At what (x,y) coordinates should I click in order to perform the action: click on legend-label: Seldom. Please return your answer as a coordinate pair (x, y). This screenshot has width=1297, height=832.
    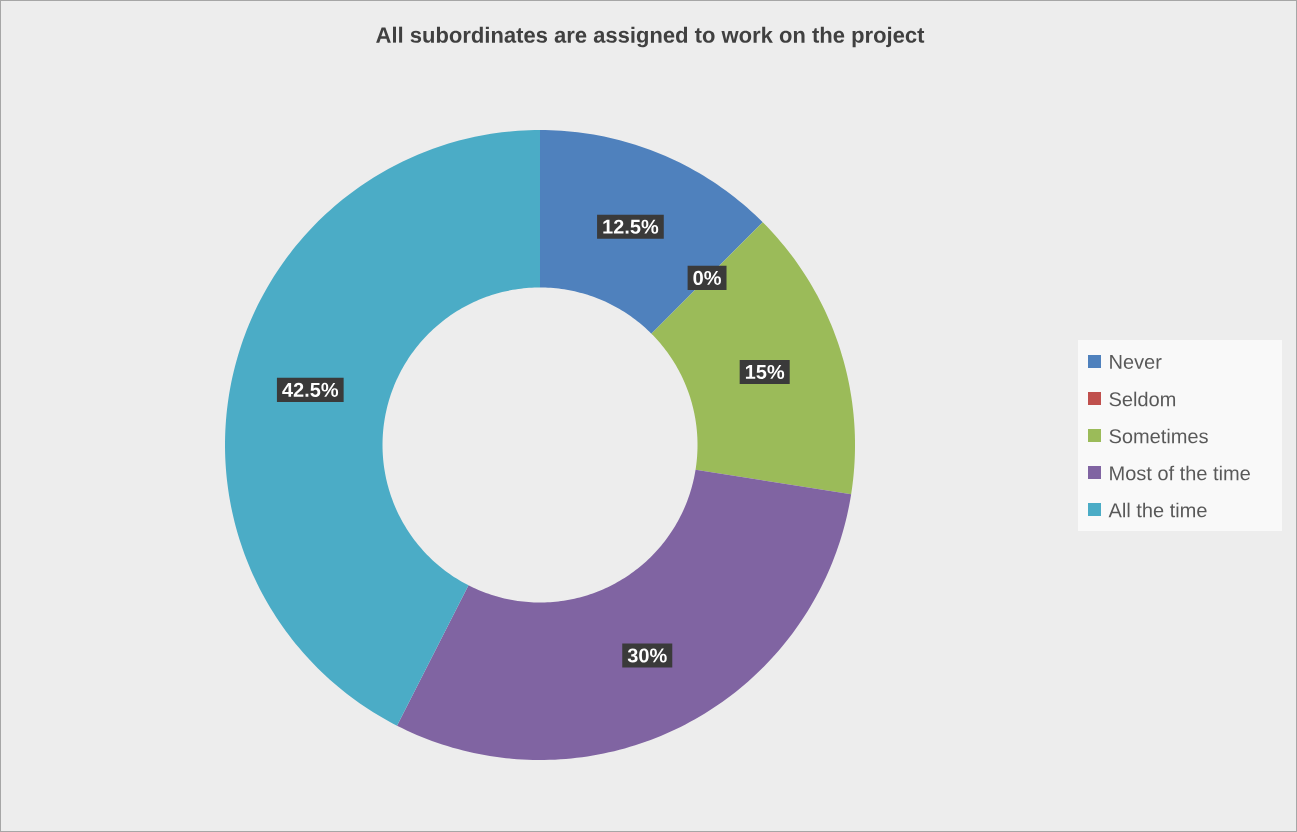
    Looking at the image, I should click on (1142, 399).